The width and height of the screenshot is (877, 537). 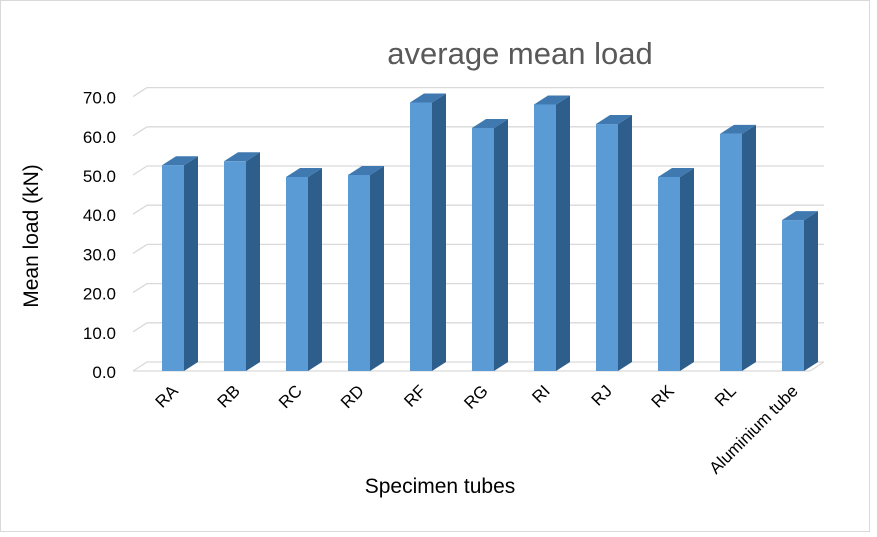 What do you see at coordinates (602, 395) in the screenshot?
I see `x-tick-label: RJ` at bounding box center [602, 395].